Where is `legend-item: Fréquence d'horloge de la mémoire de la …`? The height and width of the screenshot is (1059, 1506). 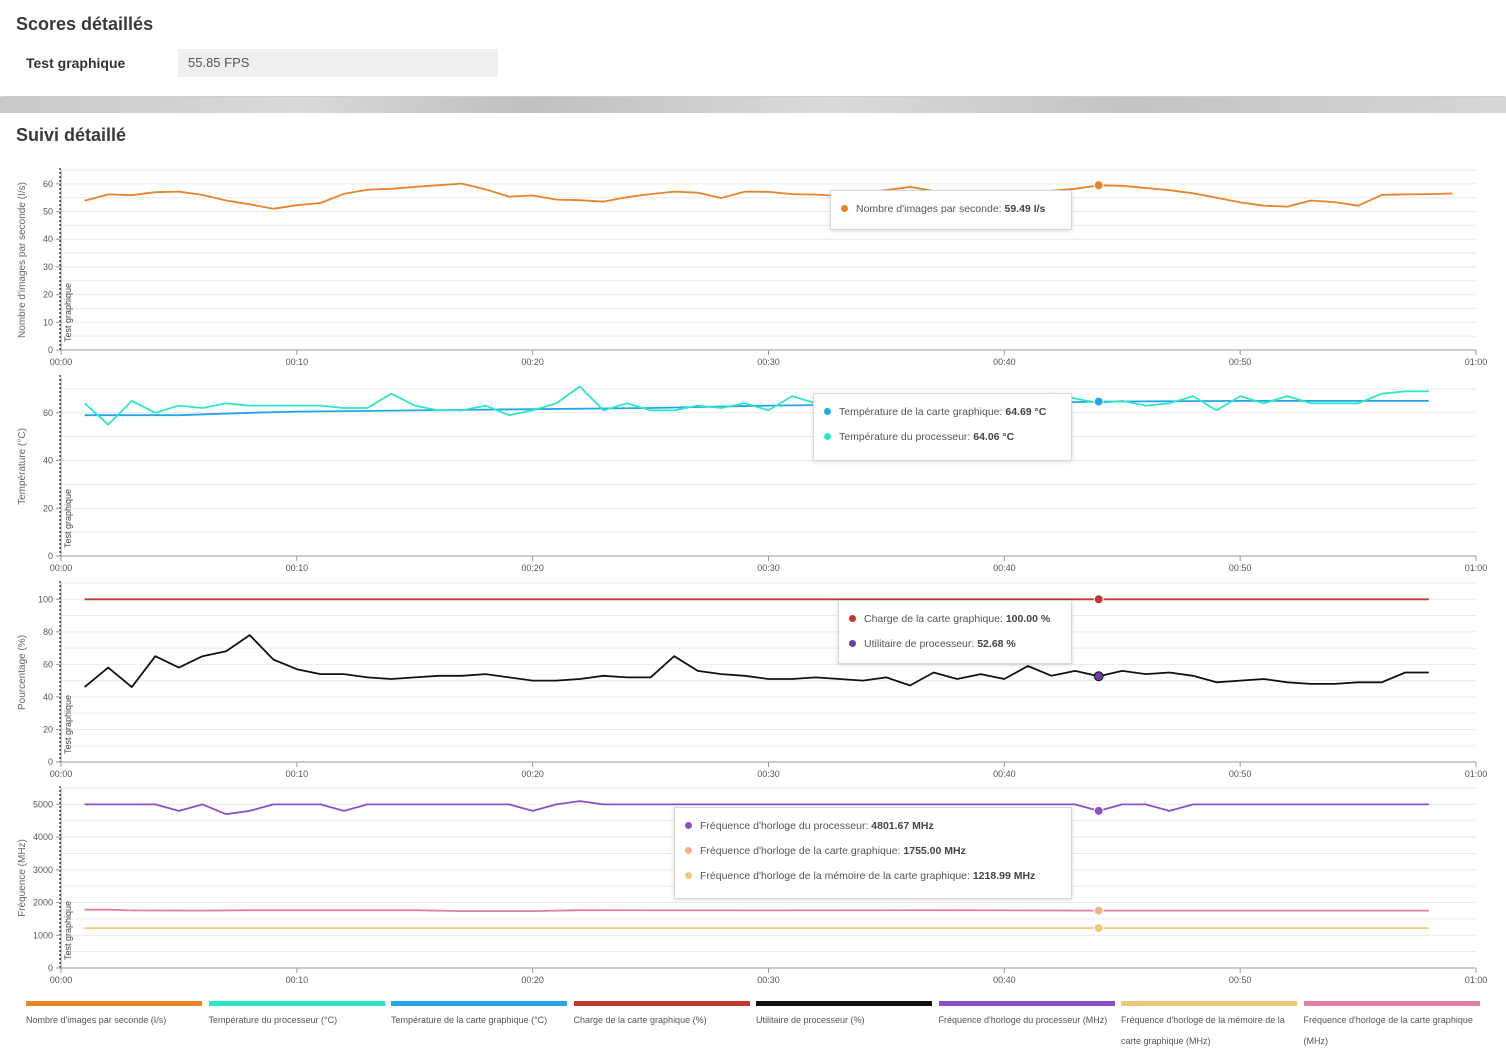
legend-item: Fréquence d'horloge de la mémoire de la … is located at coordinates (1209, 1026).